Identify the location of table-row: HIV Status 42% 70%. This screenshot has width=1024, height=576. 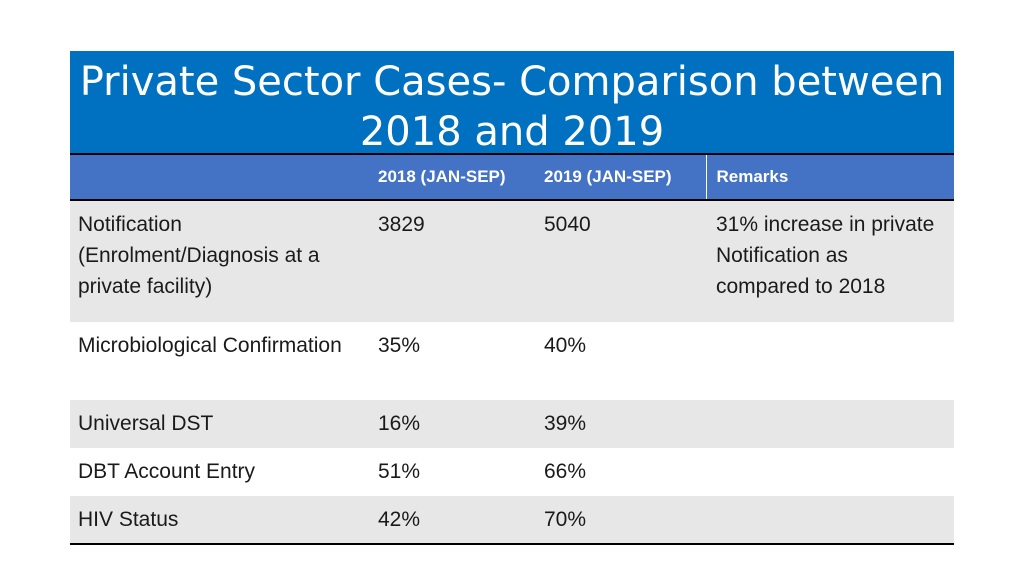
(512, 520).